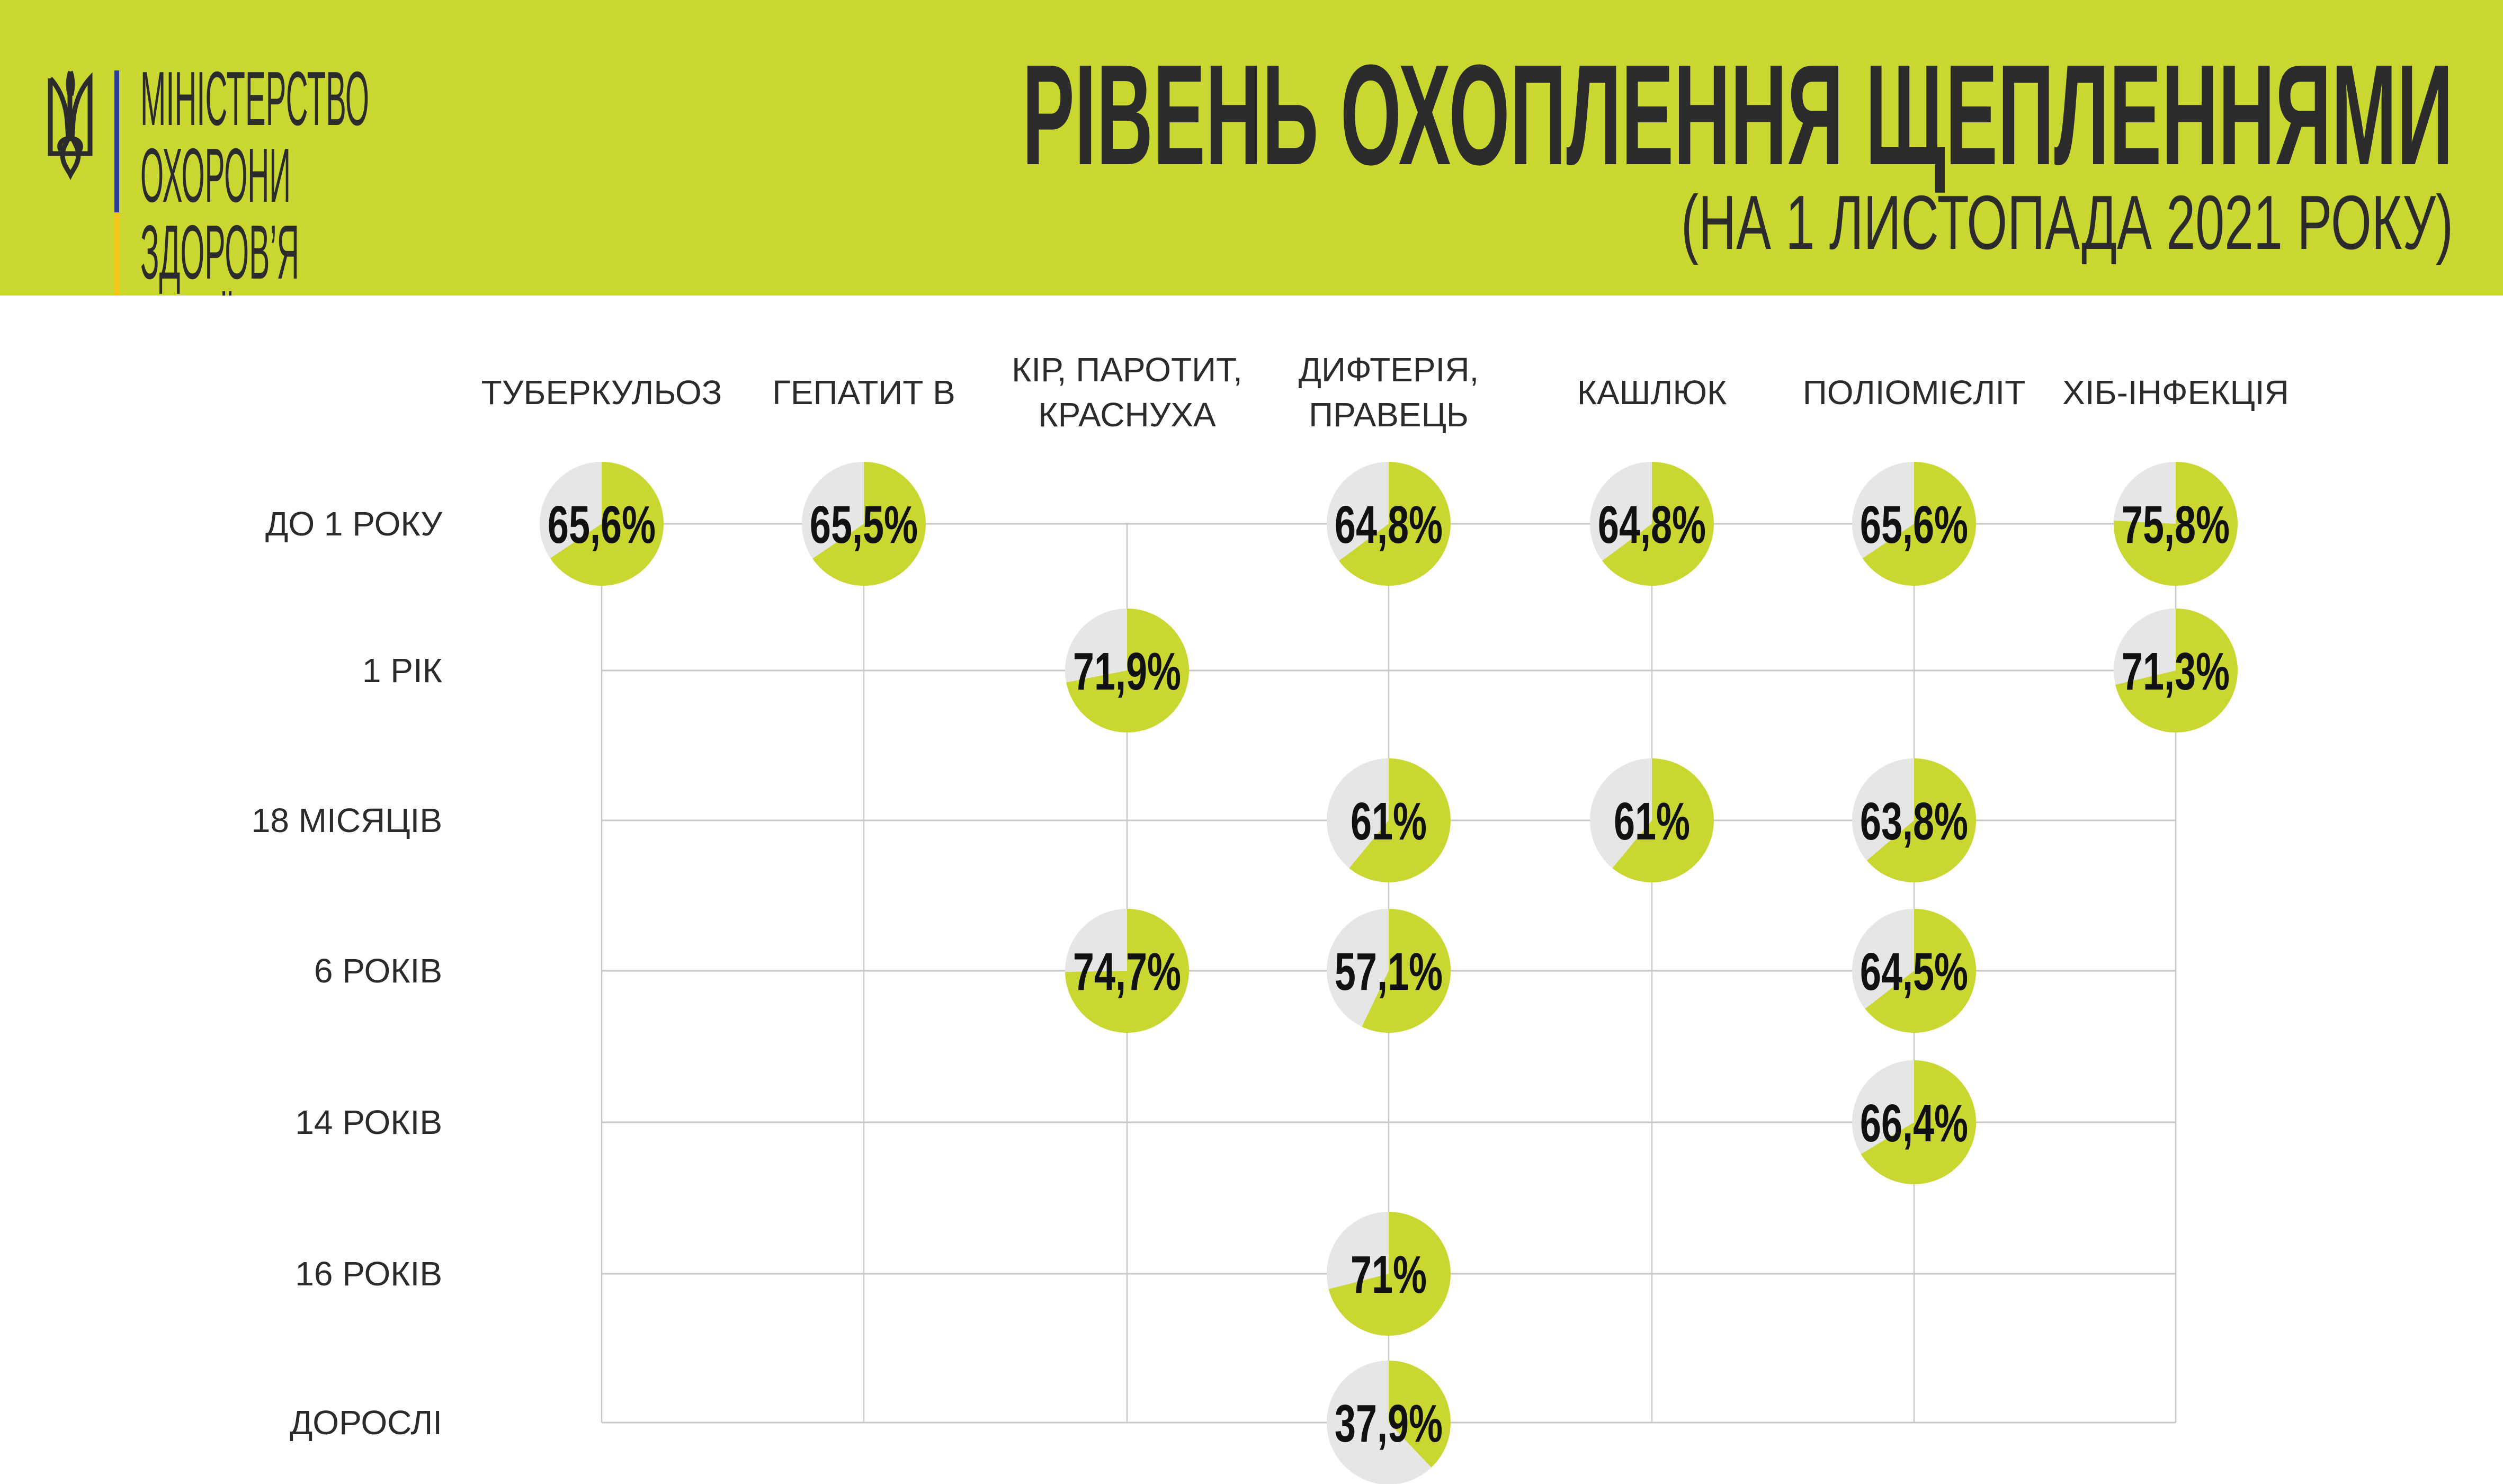 The height and width of the screenshot is (1484, 2503). I want to click on page-subtitle: (НА 1 ЛИСТОПАДА 2021 РОКУ), so click(2067, 223).